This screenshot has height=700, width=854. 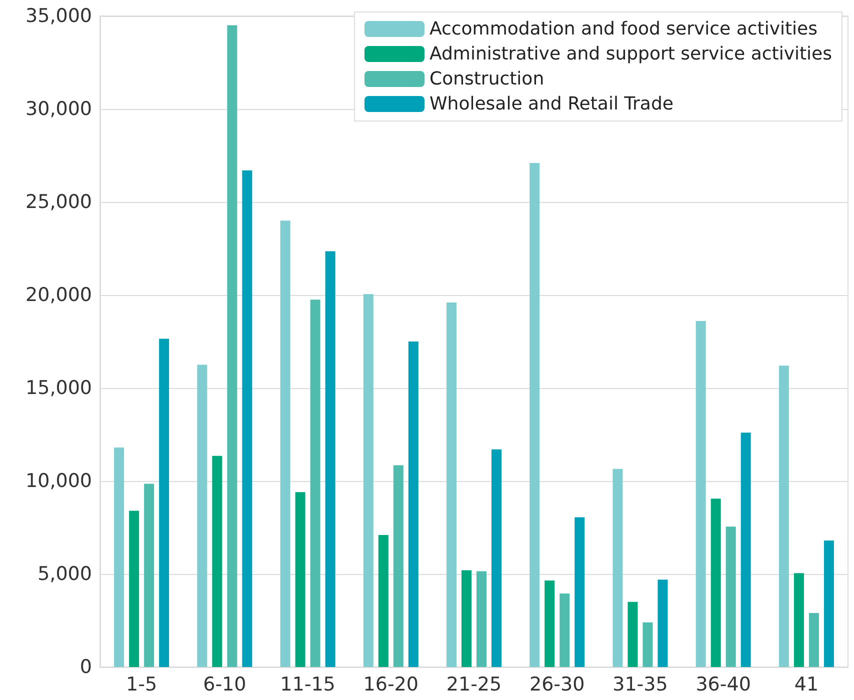 What do you see at coordinates (806, 685) in the screenshot?
I see `x-tick-label: 41` at bounding box center [806, 685].